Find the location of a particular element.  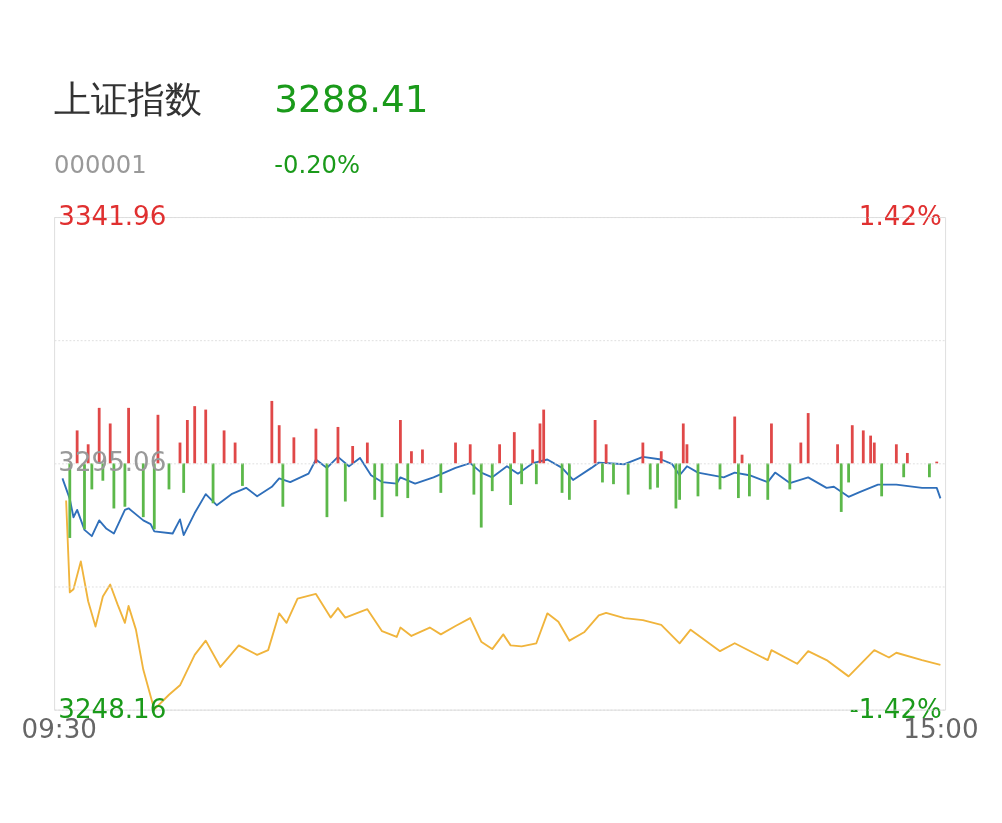

chart-title: 上证指数 is located at coordinates (128, 98).